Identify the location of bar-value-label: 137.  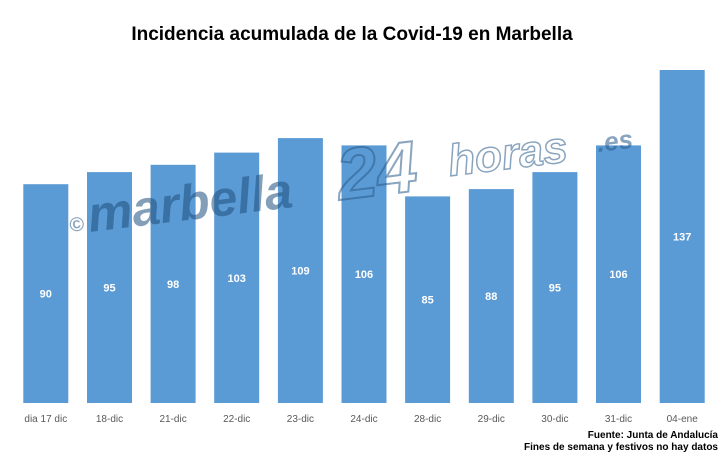
(682, 238).